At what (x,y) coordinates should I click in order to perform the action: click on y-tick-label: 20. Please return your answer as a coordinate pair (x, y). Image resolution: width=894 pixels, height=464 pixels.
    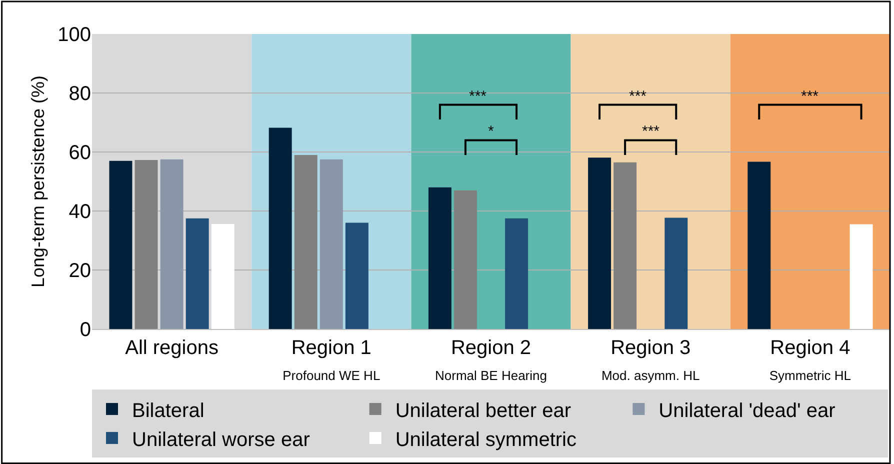
    Looking at the image, I should click on (79, 271).